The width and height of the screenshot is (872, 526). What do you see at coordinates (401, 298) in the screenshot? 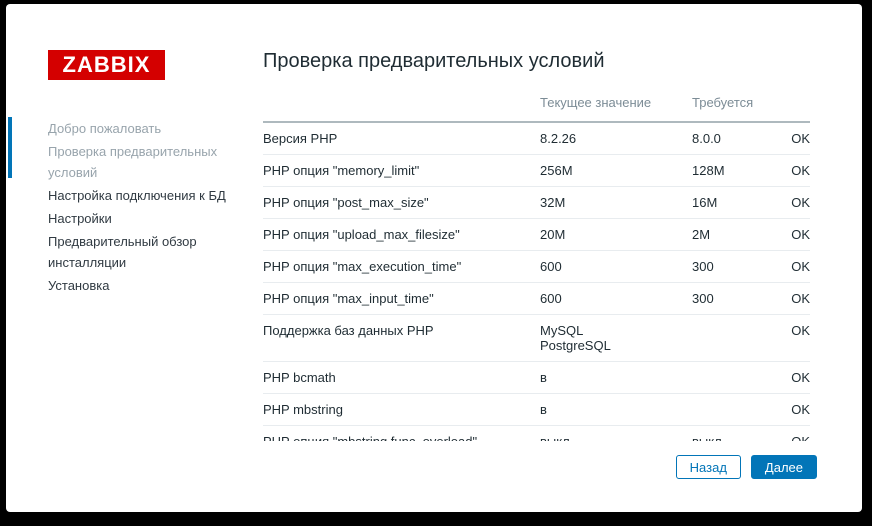
I see `check-name: PHP опция "max_input_time"` at bounding box center [401, 298].